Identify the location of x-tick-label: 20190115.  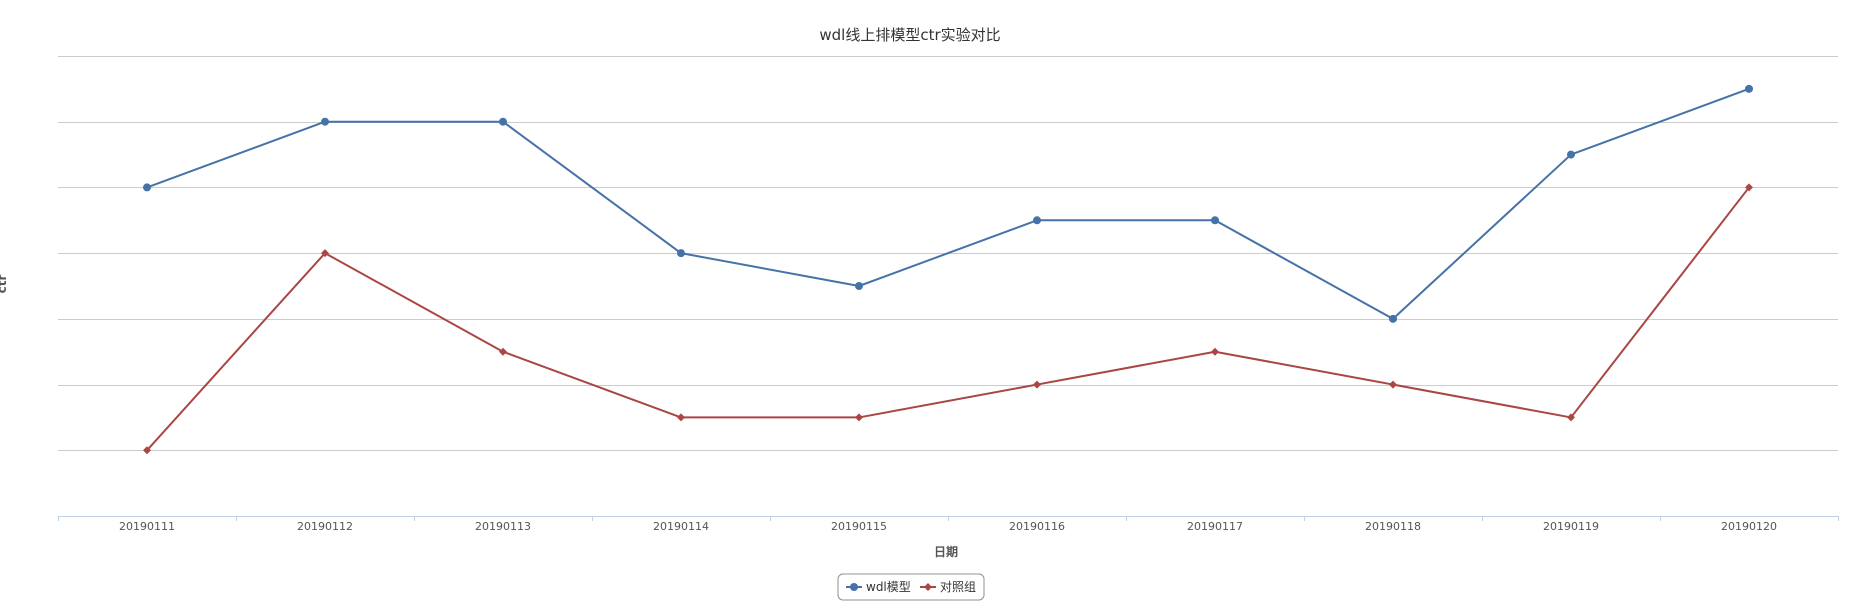
(859, 526).